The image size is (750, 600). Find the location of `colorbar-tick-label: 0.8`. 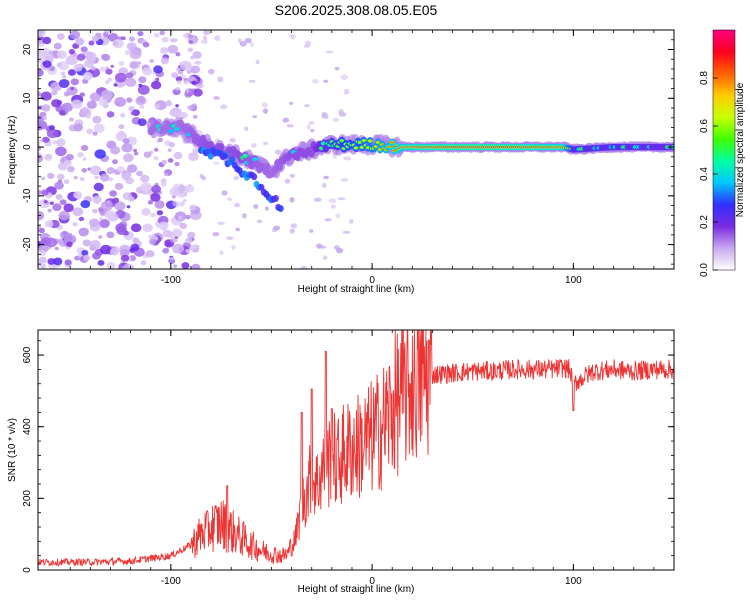

colorbar-tick-label: 0.8 is located at coordinates (704, 78).